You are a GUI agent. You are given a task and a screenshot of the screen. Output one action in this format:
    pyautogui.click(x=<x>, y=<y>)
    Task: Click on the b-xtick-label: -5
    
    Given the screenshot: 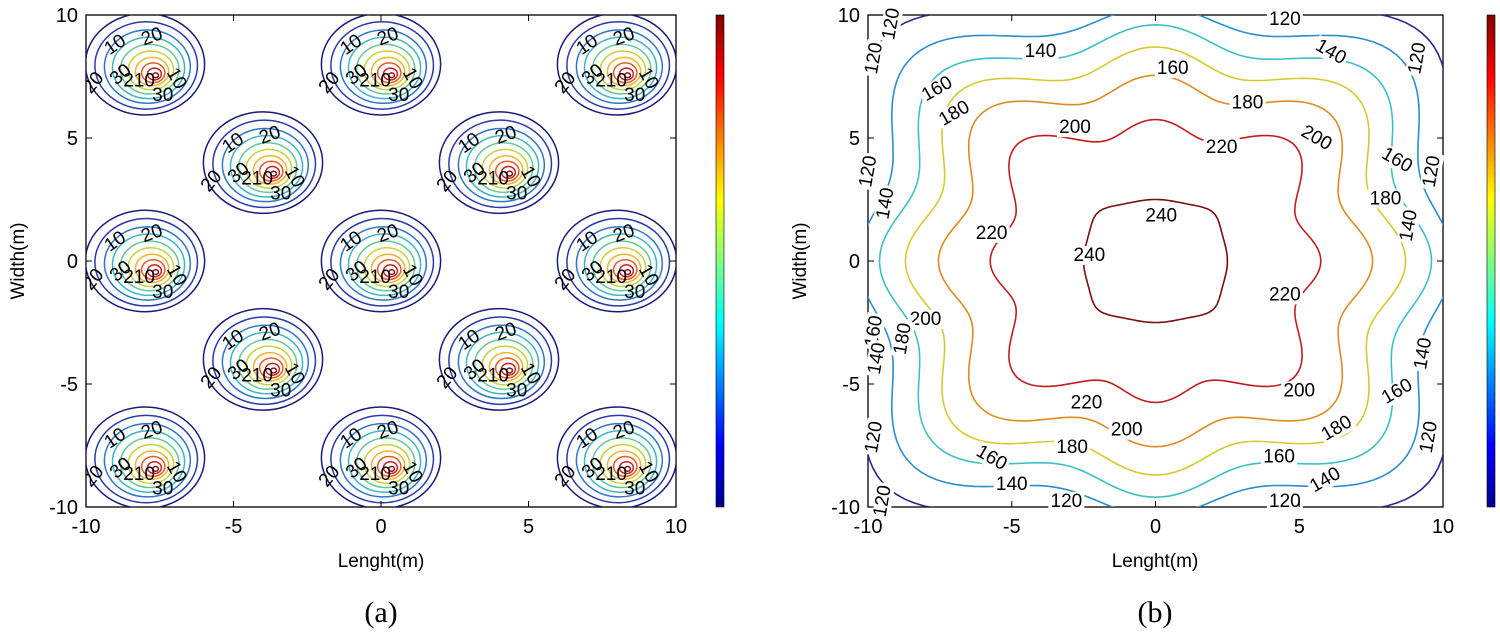 What is the action you would take?
    pyautogui.click(x=1012, y=527)
    